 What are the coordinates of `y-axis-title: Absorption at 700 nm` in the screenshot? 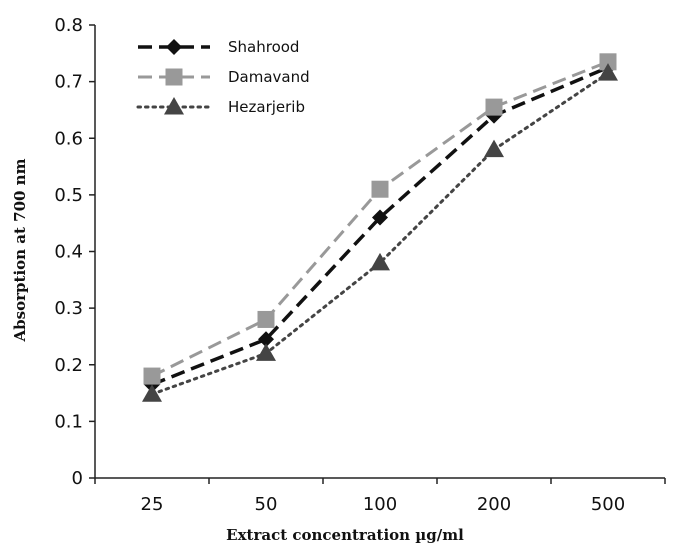 It's located at (20, 250).